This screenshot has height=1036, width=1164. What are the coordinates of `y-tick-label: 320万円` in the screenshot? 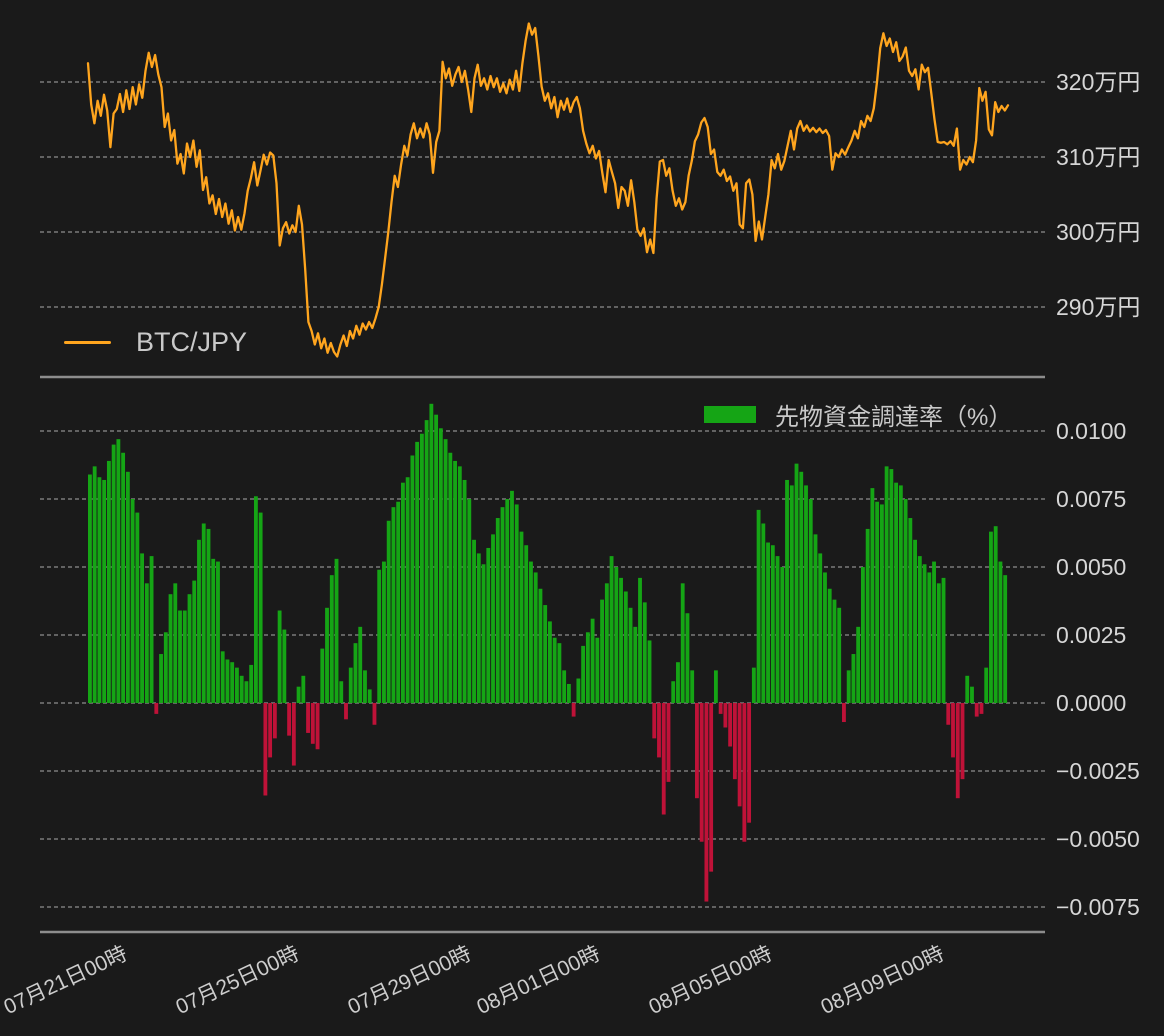 It's located at (1098, 82).